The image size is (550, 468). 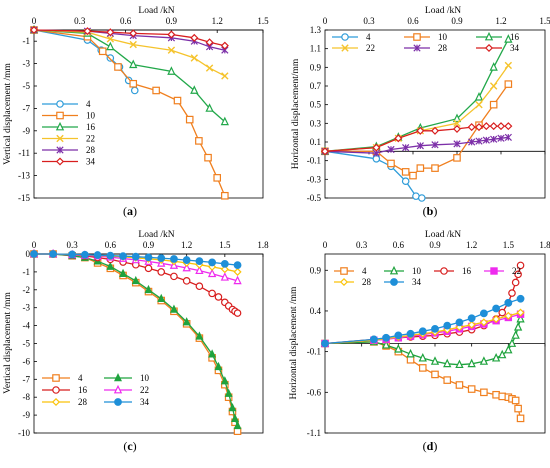 I want to click on panel-label-letter: b, so click(x=430, y=211).